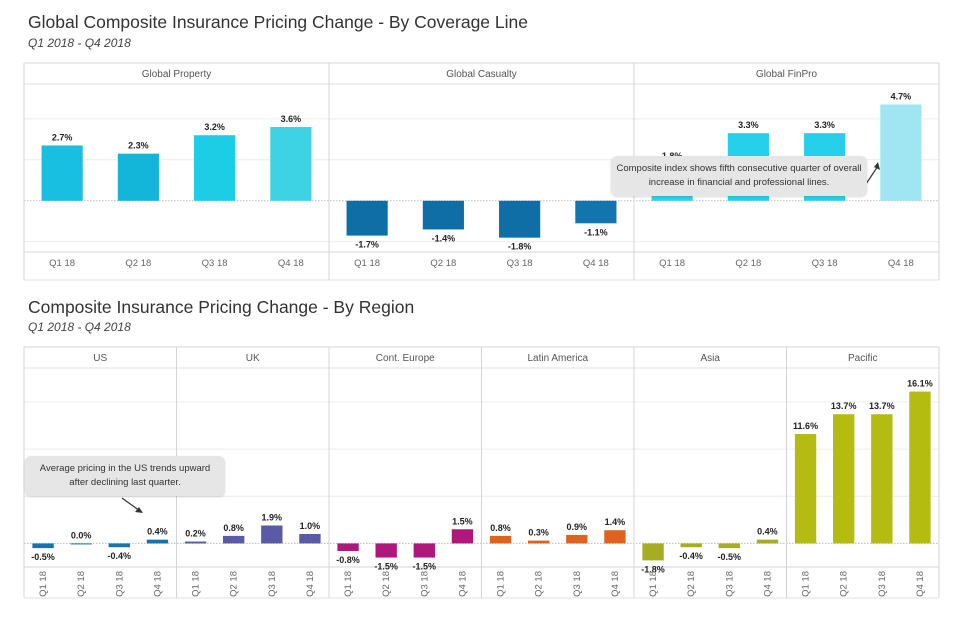  What do you see at coordinates (291, 119) in the screenshot?
I see `coverage-data-label: 3.6%` at bounding box center [291, 119].